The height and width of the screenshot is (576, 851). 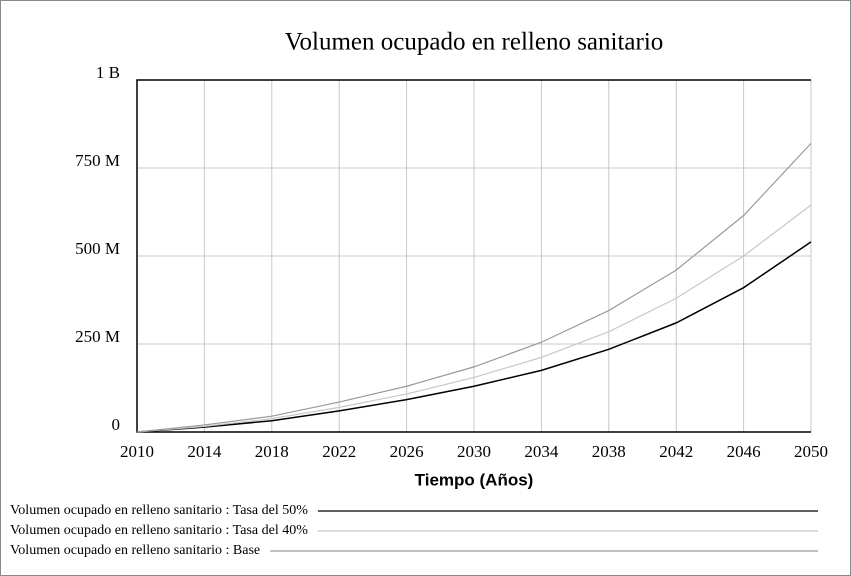 What do you see at coordinates (474, 451) in the screenshot?
I see `x-tick-label: 2030` at bounding box center [474, 451].